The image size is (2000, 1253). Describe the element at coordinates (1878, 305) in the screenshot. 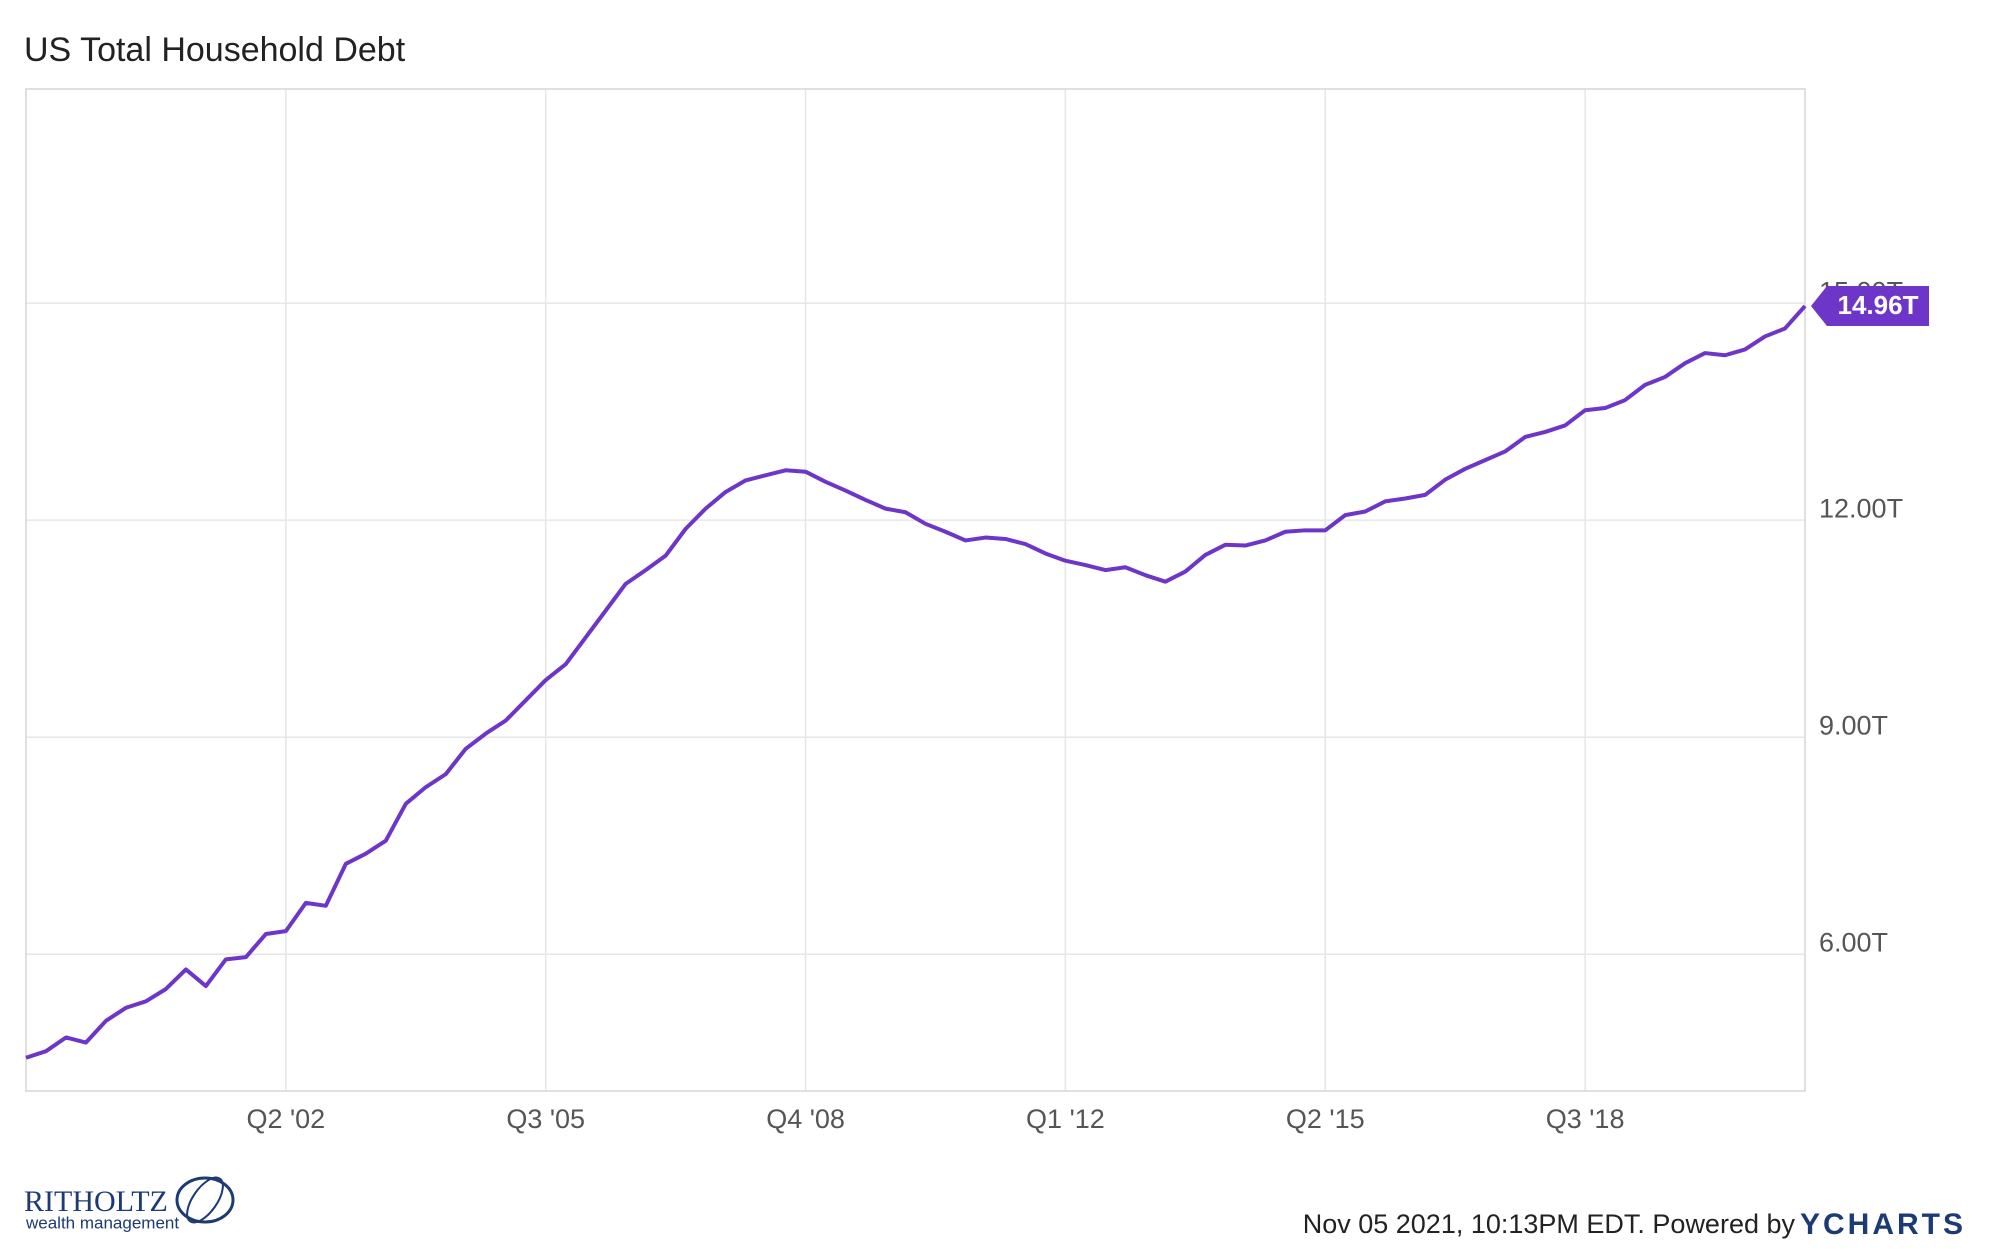

I see `value-label: 14.96T` at that location.